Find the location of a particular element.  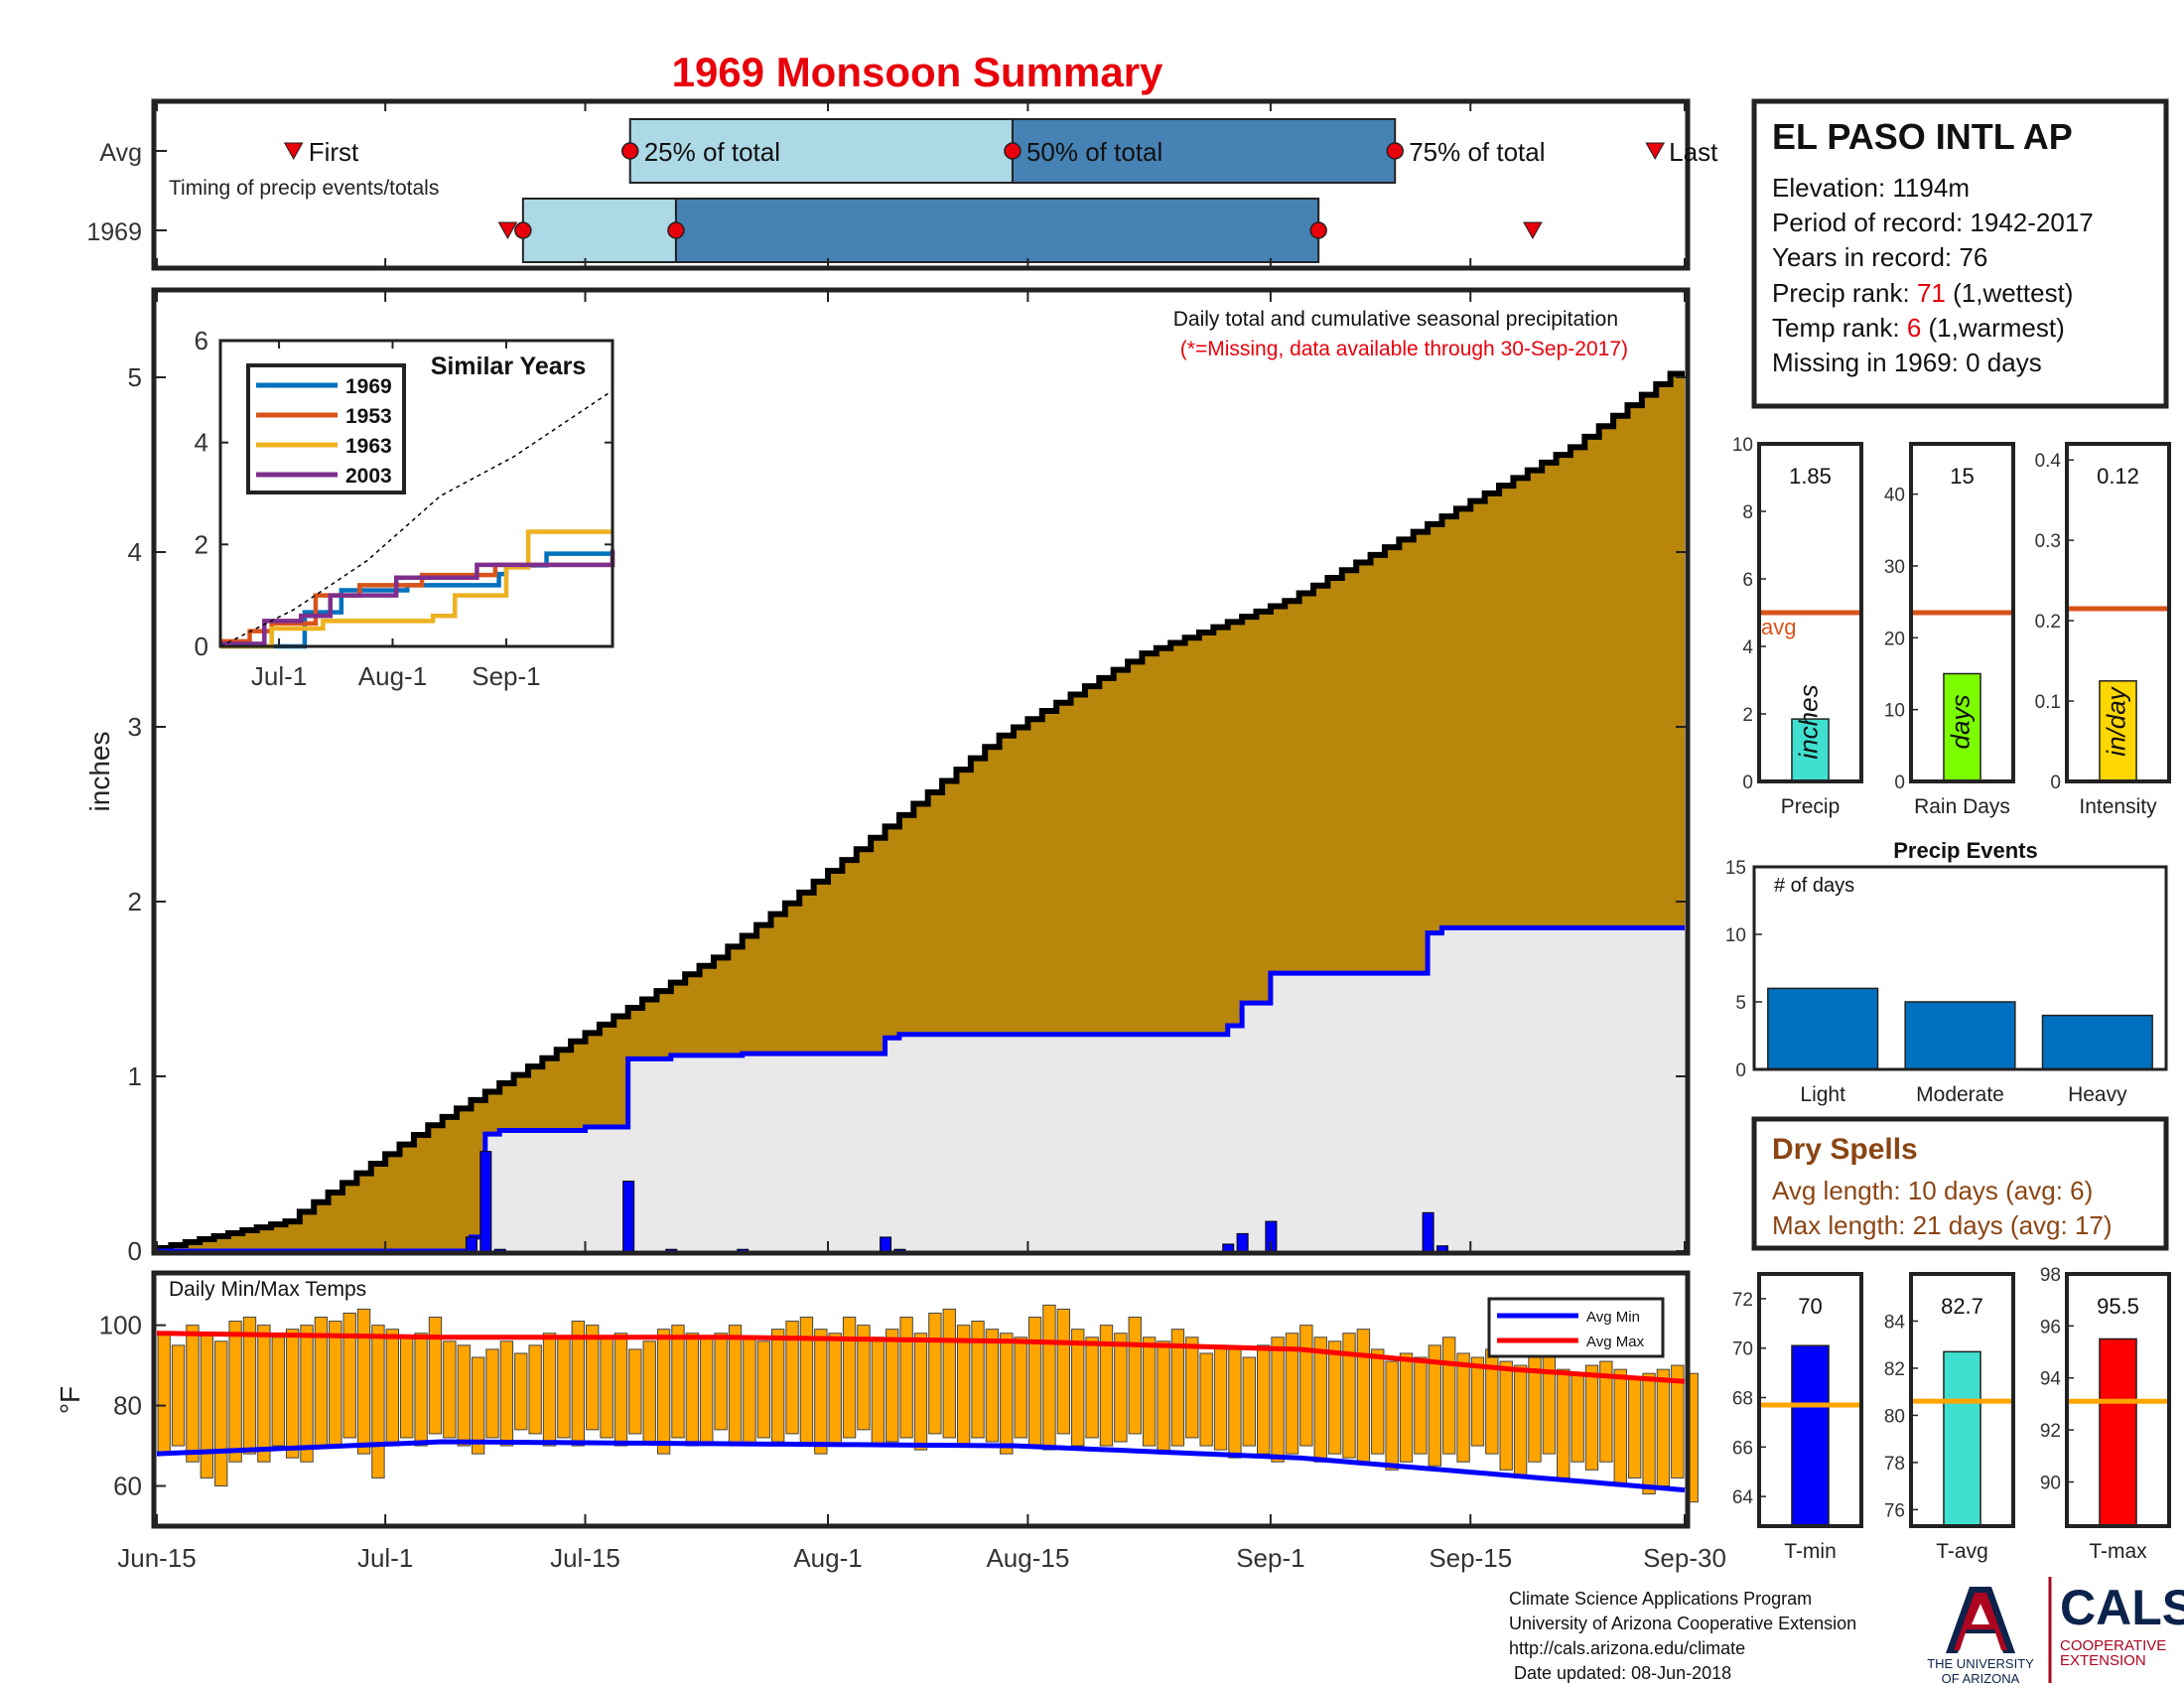

temps-title: Daily Min/Max Temps is located at coordinates (267, 1289).